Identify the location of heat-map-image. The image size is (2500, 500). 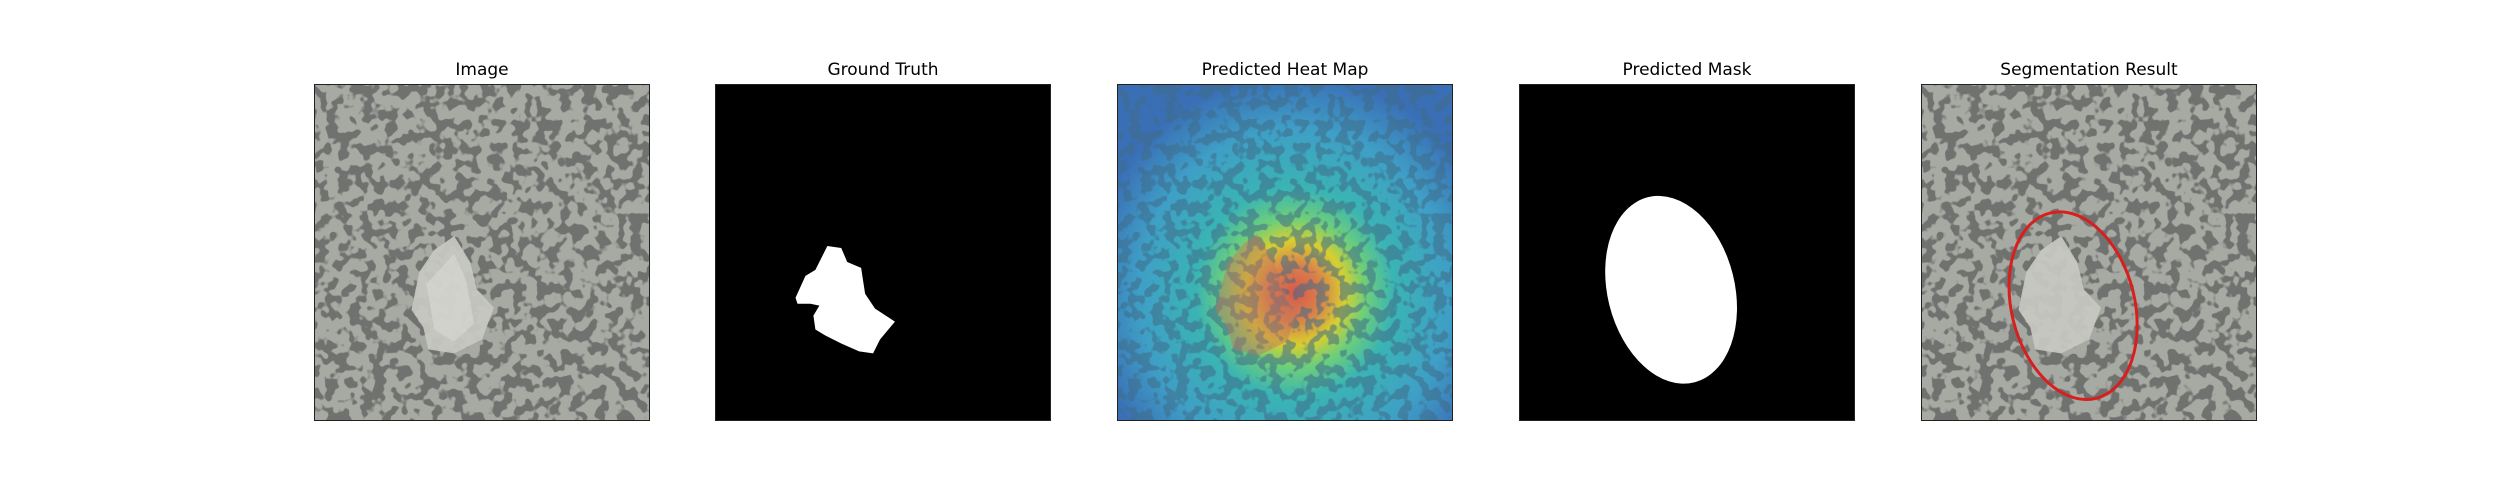
(1285, 252).